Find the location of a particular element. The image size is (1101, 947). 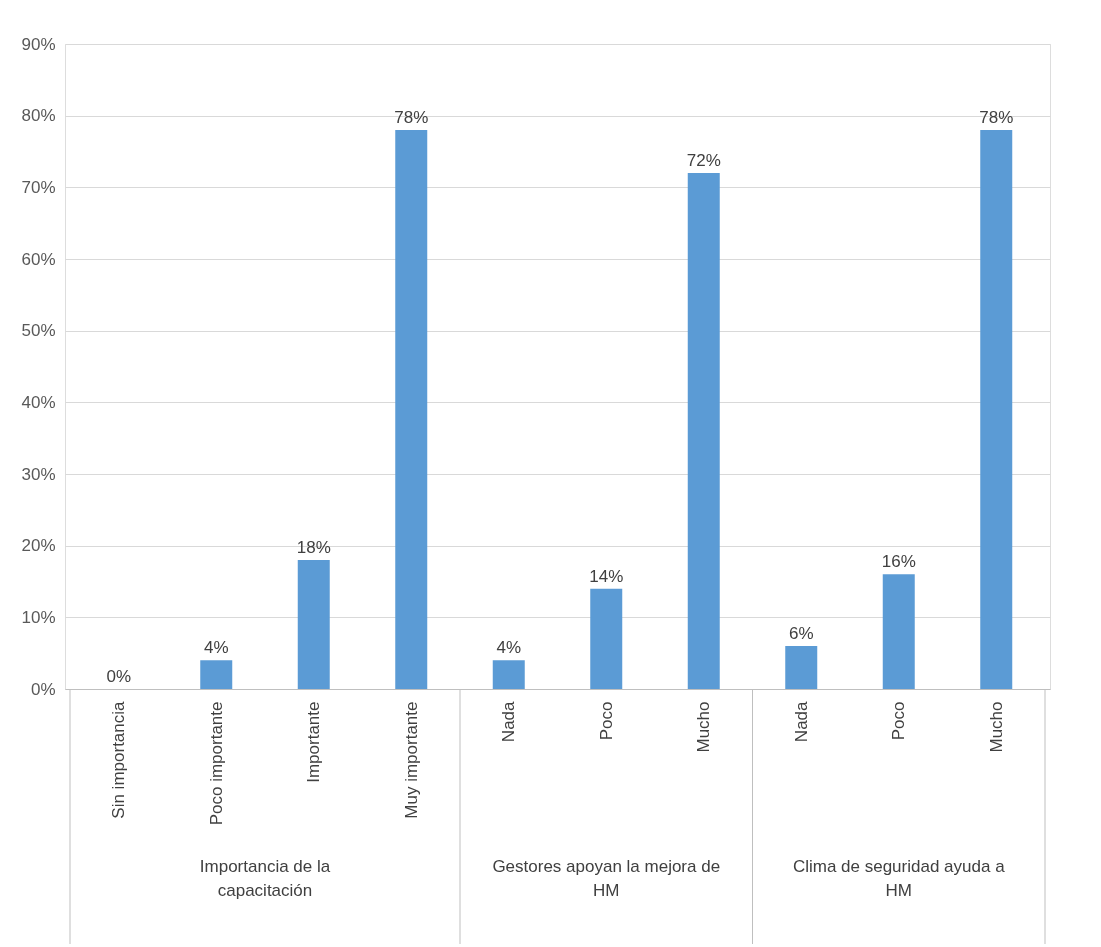

text: Gestores apoyan la mejora de HM is located at coordinates (606, 878).